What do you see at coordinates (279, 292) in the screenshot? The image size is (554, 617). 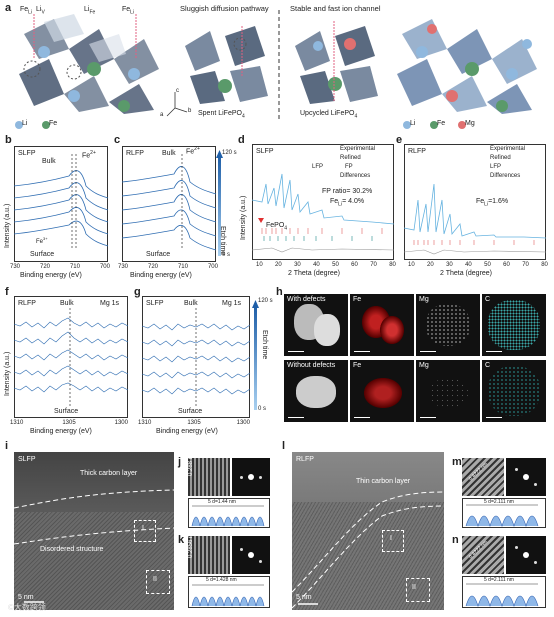 I see `panel-letter-h: h` at bounding box center [279, 292].